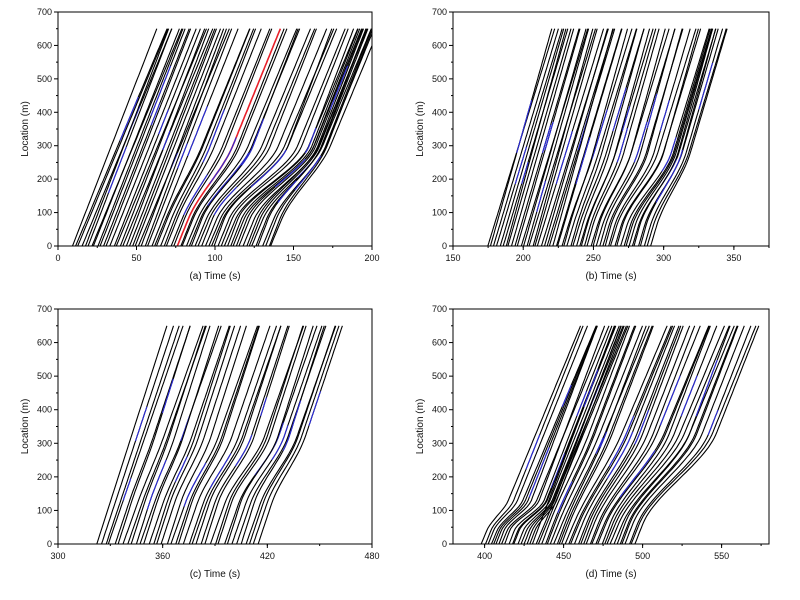  What do you see at coordinates (215, 574) in the screenshot?
I see `x-axis-label: (c) Time (s)` at bounding box center [215, 574].